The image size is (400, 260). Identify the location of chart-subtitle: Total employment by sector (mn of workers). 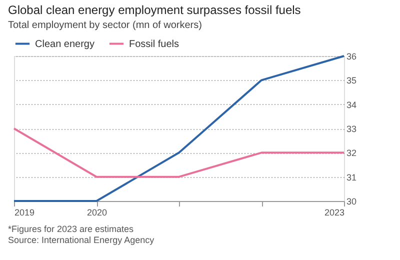
(105, 25).